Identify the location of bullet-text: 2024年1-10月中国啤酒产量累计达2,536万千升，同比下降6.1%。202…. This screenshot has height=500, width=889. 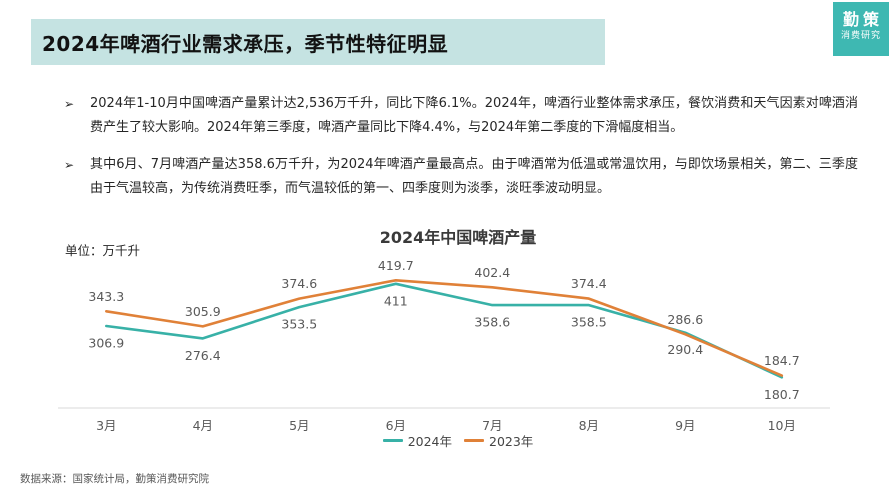
(474, 115).